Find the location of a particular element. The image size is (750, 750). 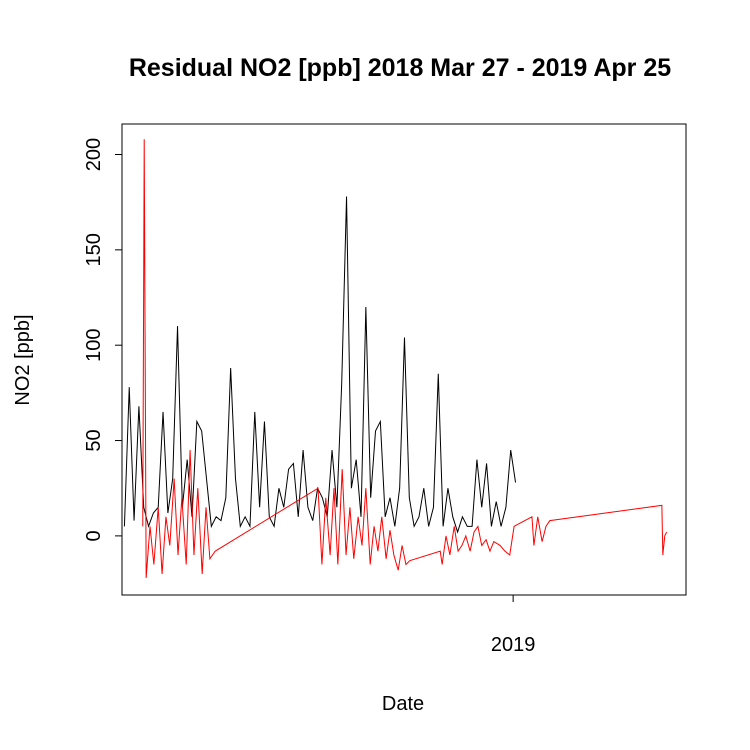

y-axis-label: NO2 [ppb] is located at coordinates (23, 359).